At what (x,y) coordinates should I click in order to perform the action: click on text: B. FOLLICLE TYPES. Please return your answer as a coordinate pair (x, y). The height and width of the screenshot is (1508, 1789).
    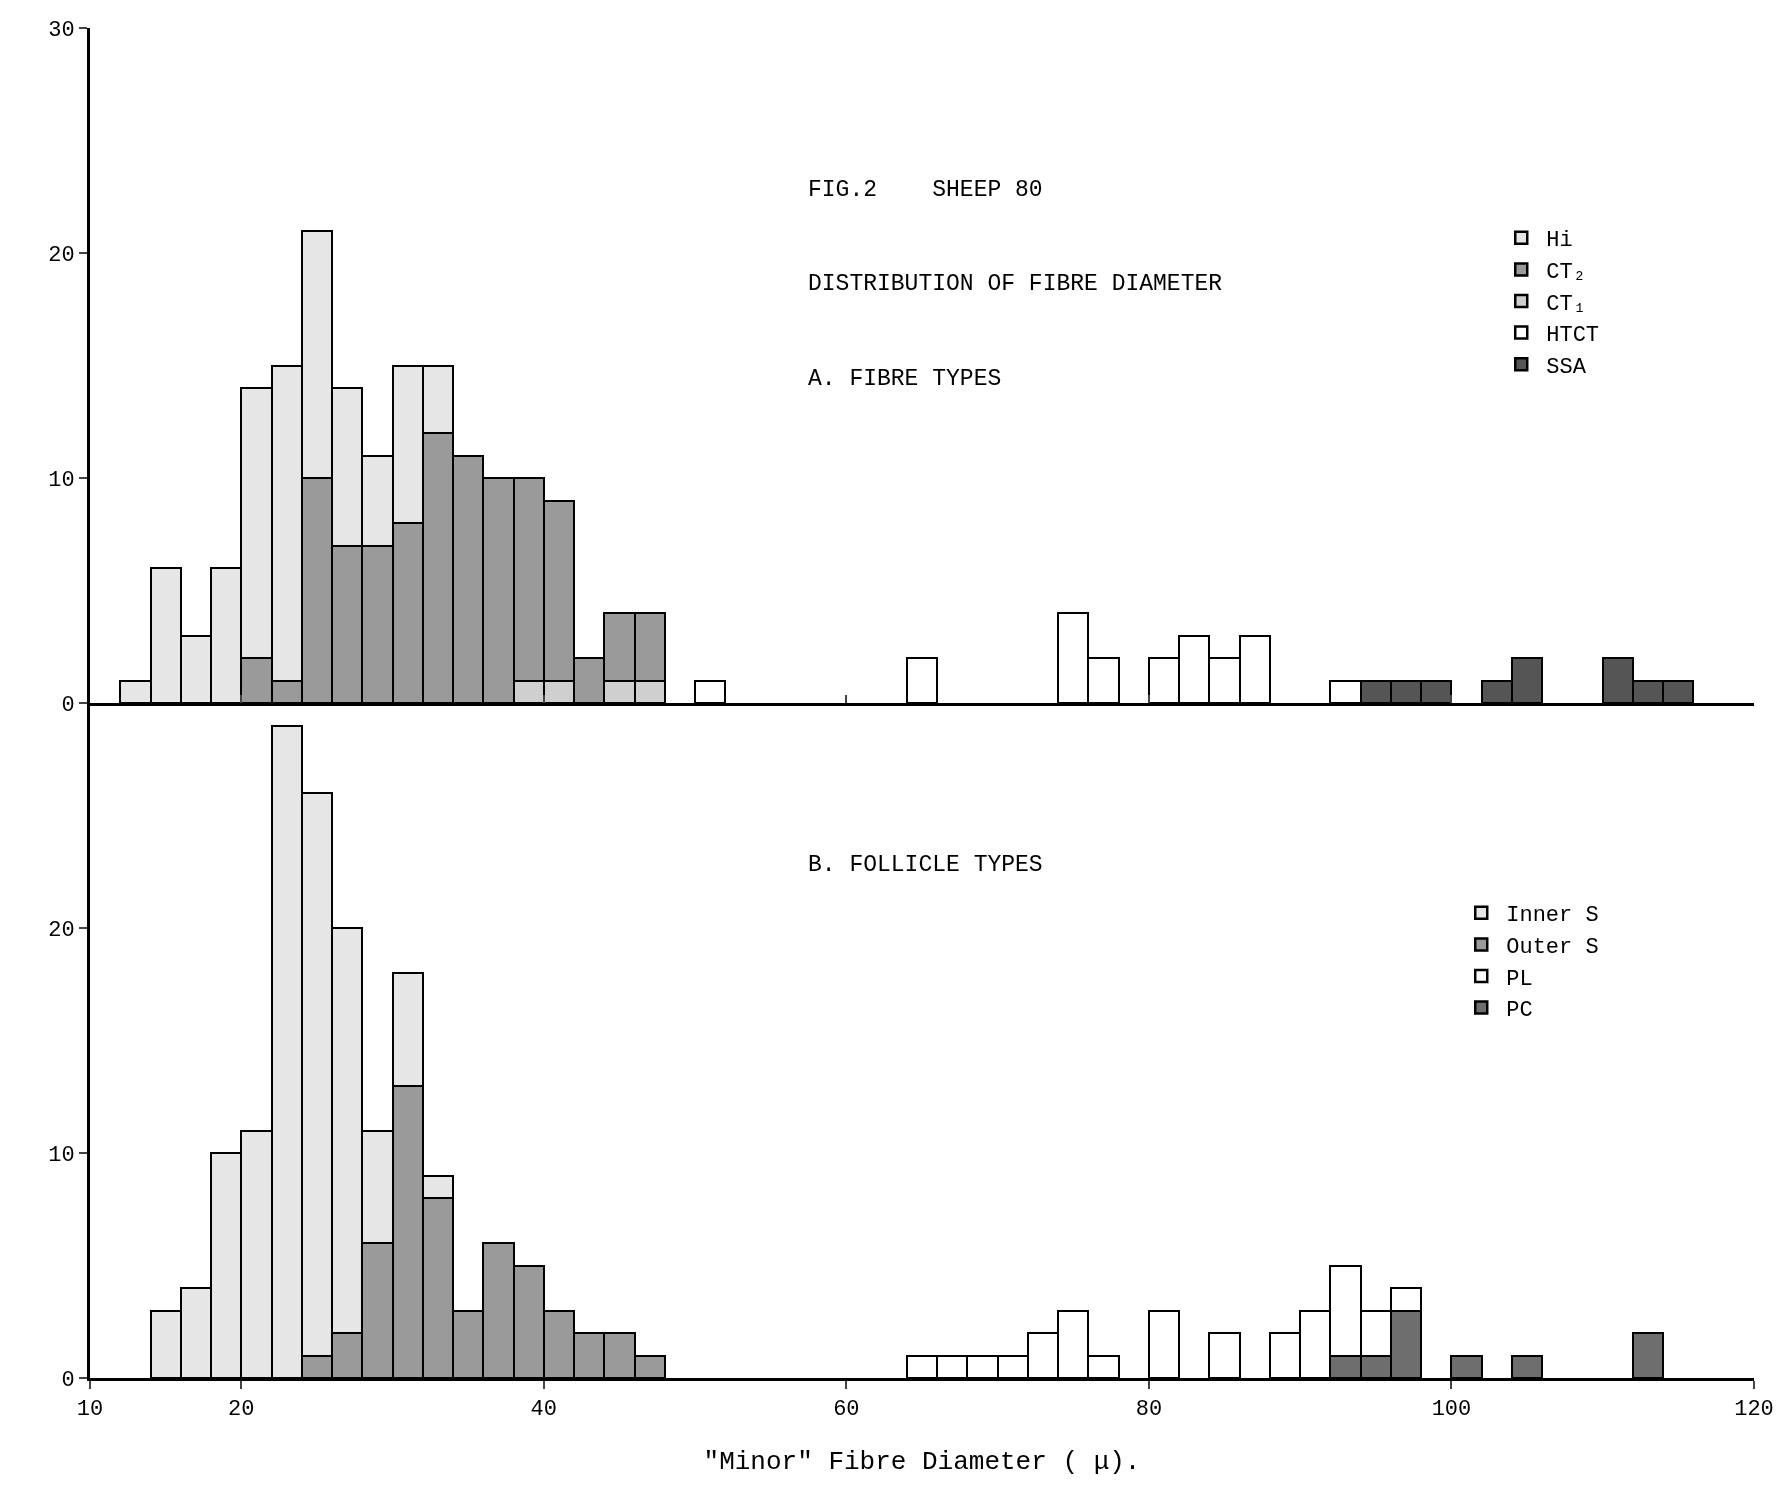
    Looking at the image, I should click on (925, 865).